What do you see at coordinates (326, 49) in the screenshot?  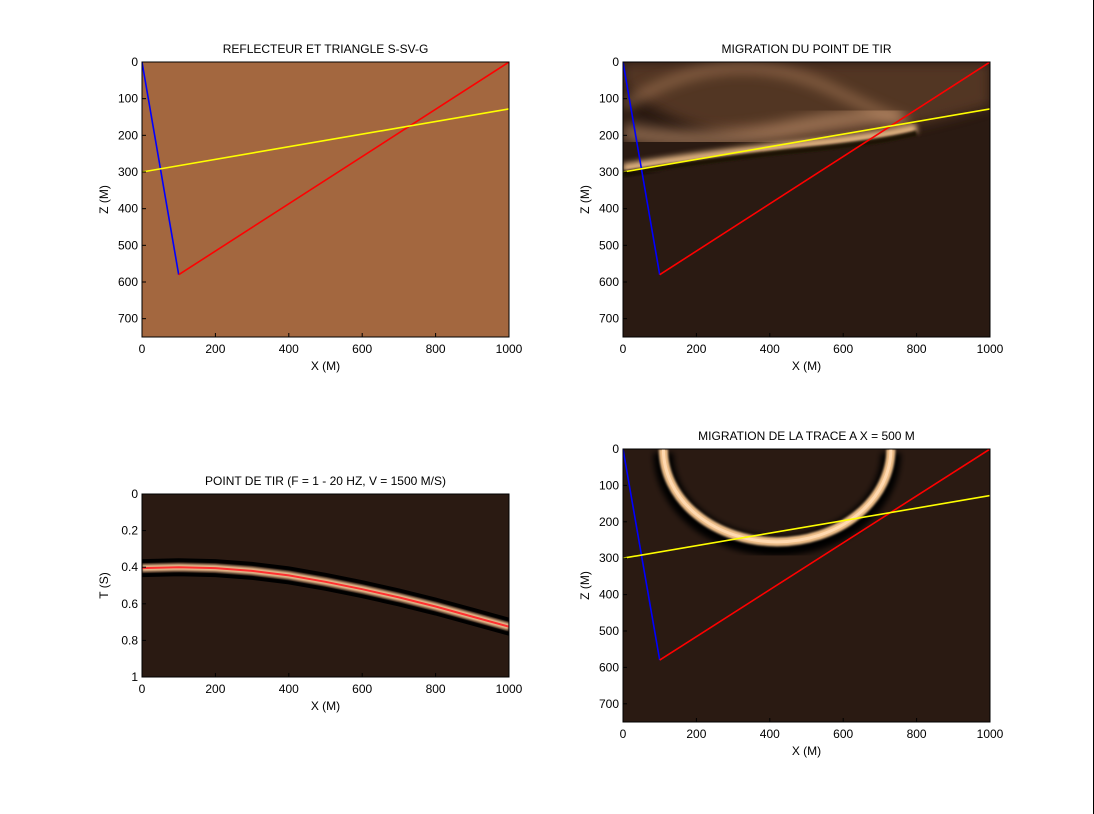 I see `chart-title: REFLECTEUR ET TRIANGLE S-SV-G` at bounding box center [326, 49].